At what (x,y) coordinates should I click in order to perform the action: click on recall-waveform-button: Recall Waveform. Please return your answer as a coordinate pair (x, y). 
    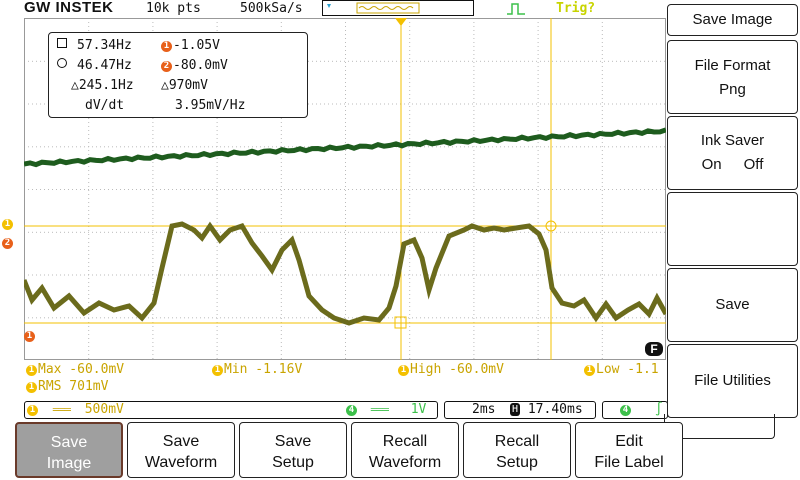
    Looking at the image, I should click on (405, 450).